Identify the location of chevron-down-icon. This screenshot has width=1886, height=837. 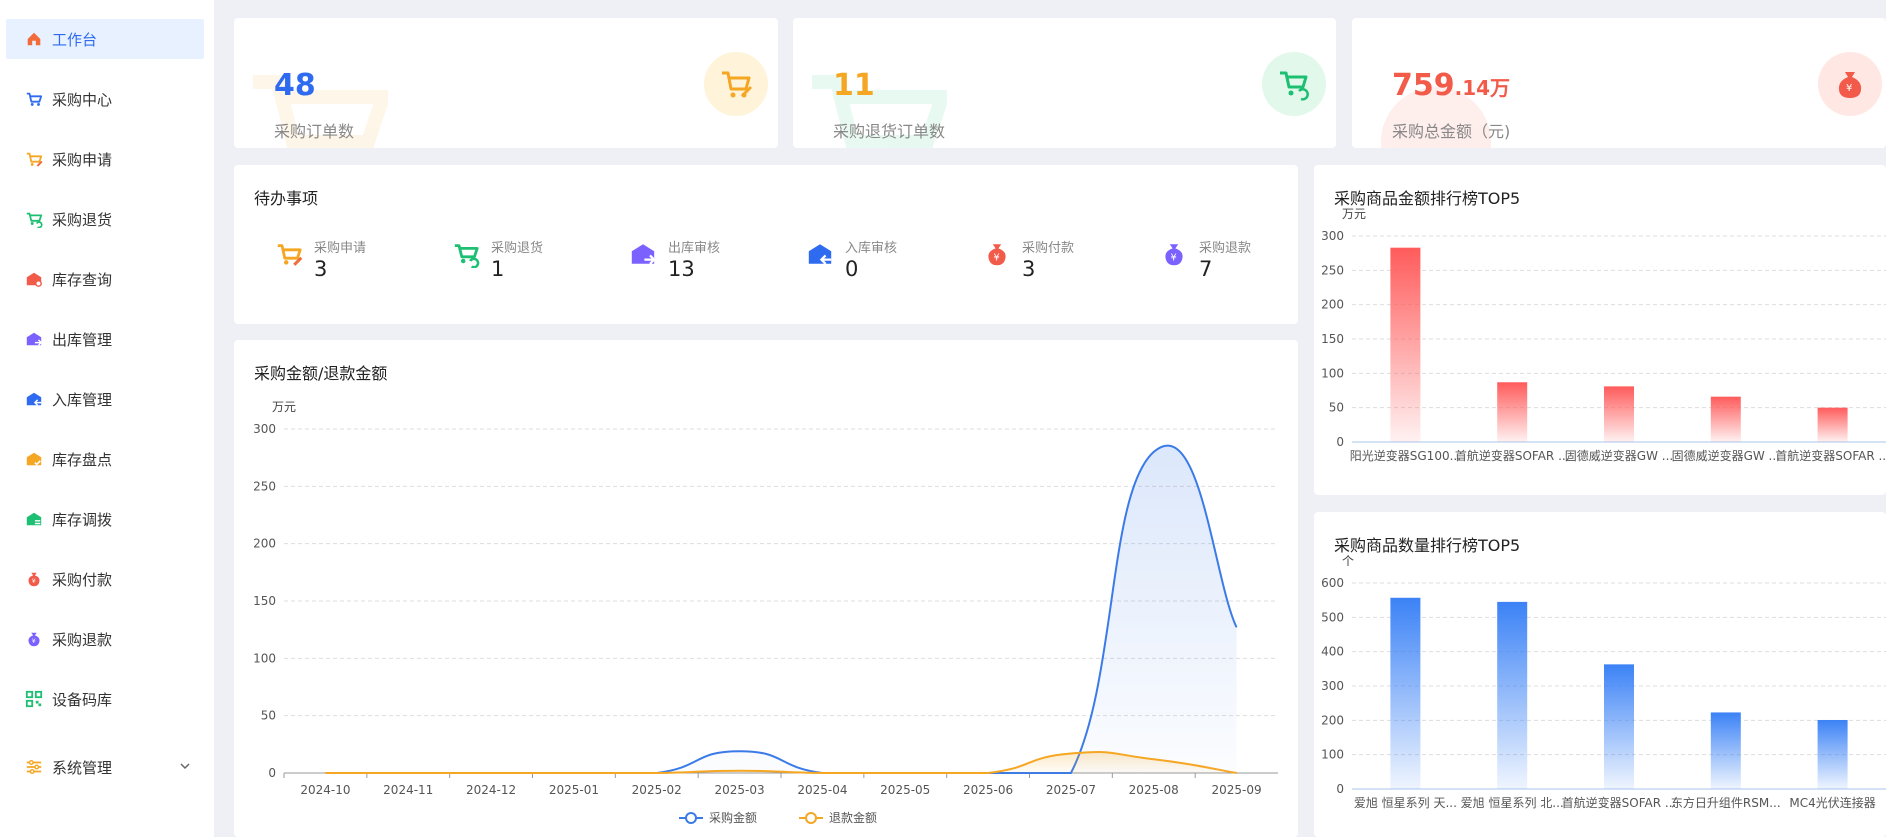
(185, 768).